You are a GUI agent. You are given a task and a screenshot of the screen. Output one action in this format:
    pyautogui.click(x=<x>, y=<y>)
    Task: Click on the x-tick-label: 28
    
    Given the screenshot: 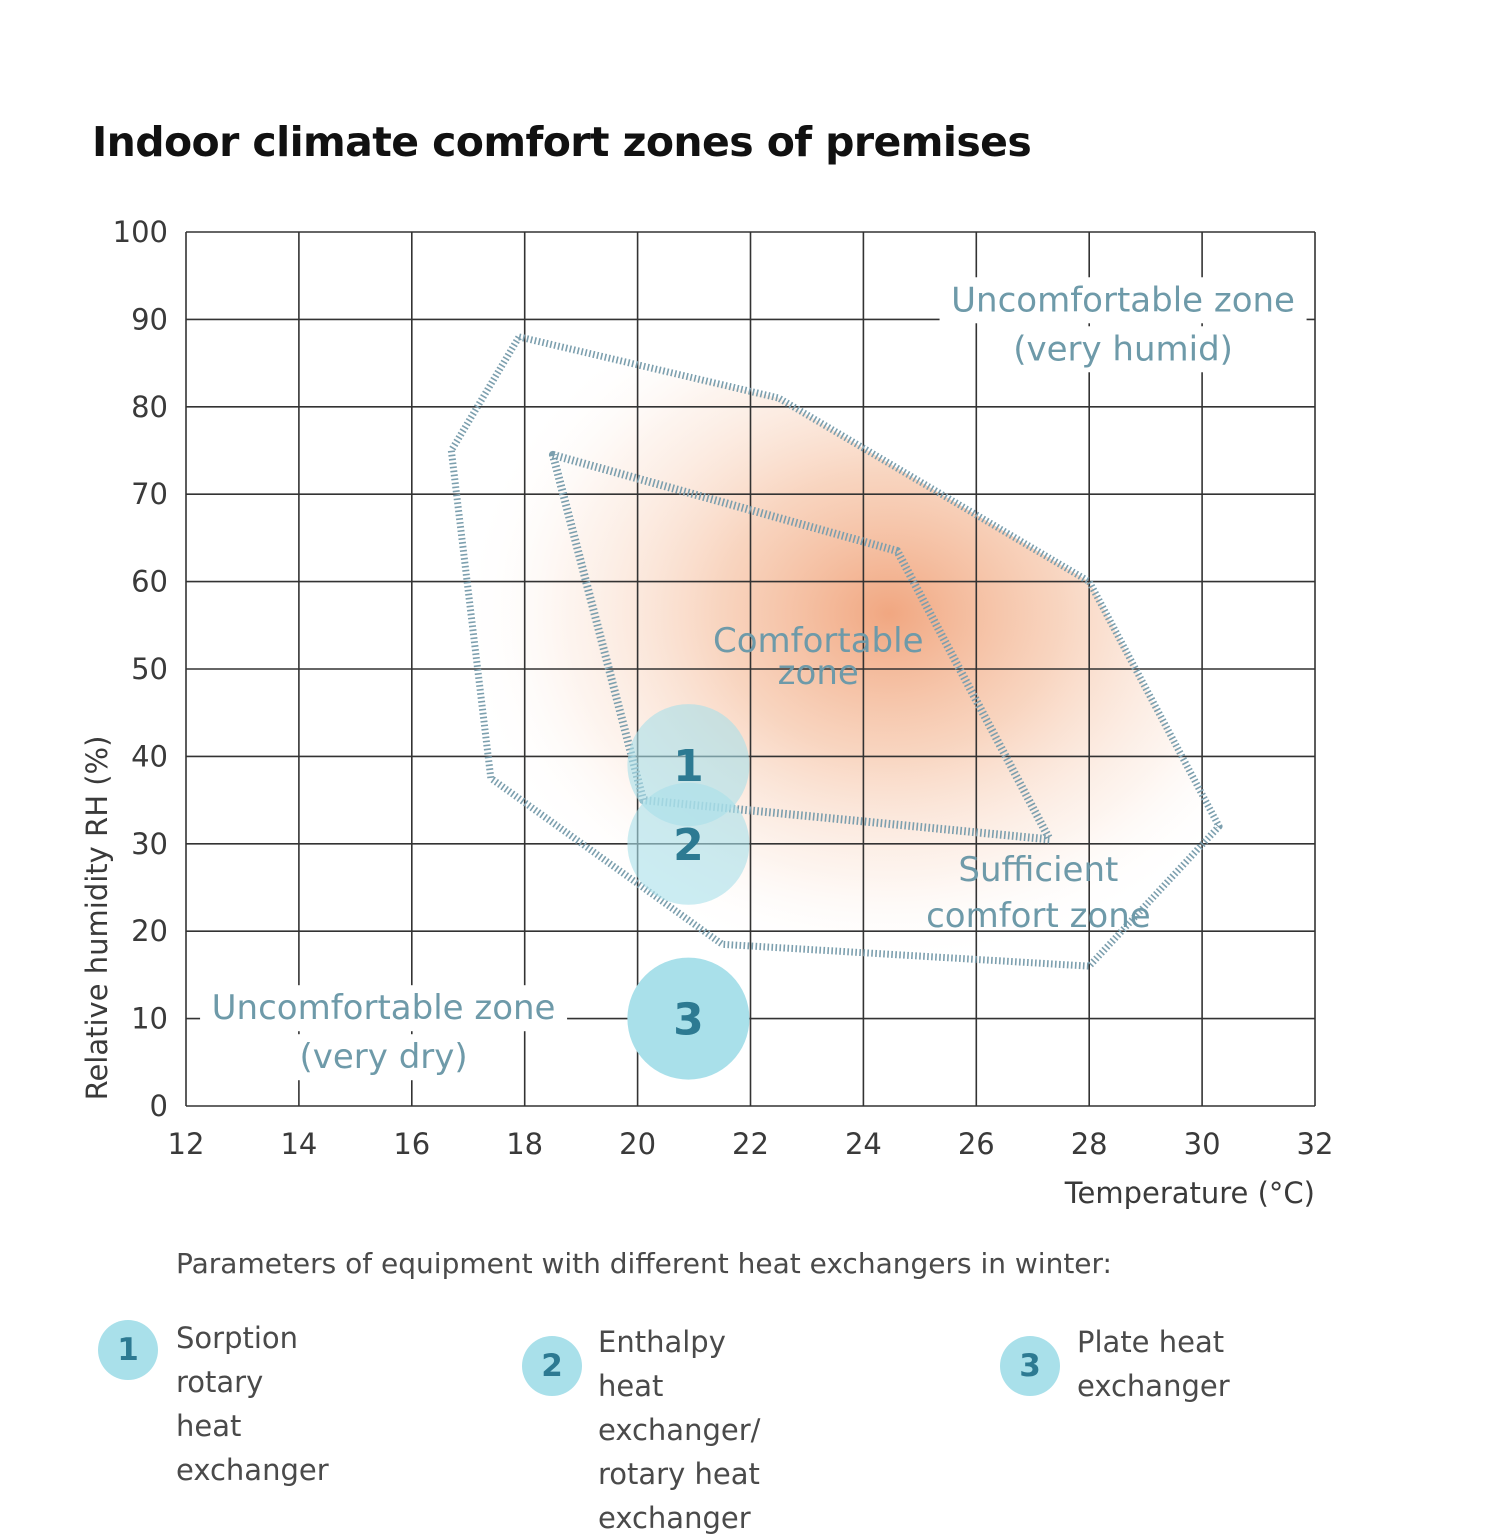 What is the action you would take?
    pyautogui.click(x=1089, y=1144)
    